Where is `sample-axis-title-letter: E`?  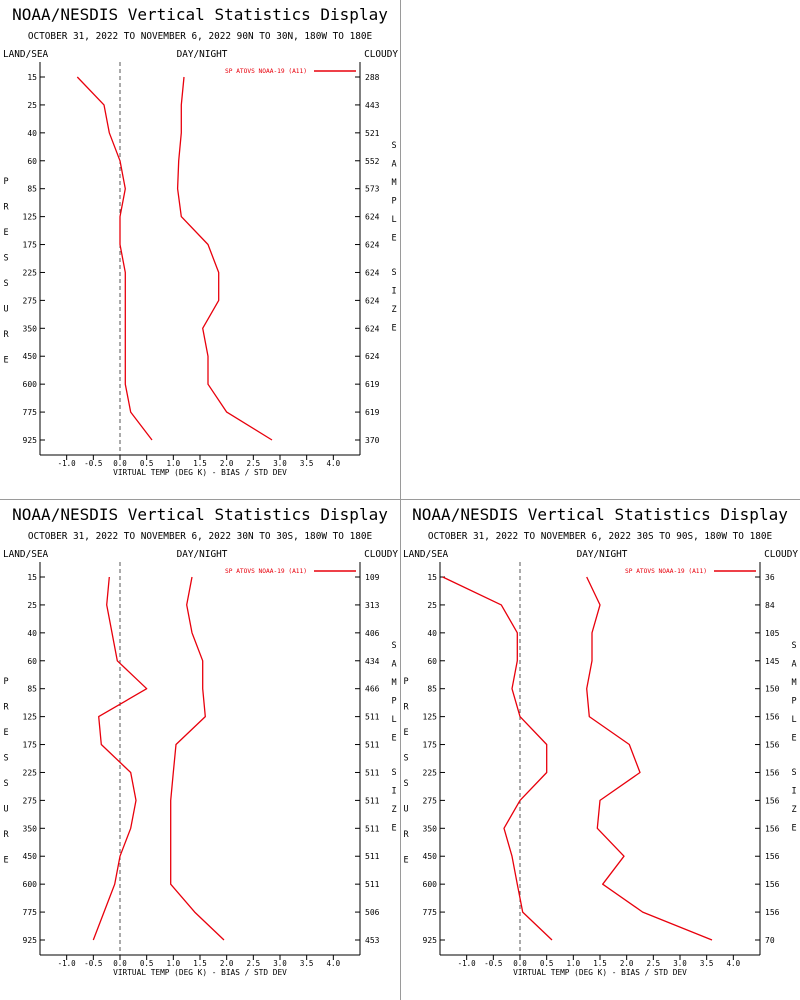
sample-axis-title-letter: E is located at coordinates (393, 739).